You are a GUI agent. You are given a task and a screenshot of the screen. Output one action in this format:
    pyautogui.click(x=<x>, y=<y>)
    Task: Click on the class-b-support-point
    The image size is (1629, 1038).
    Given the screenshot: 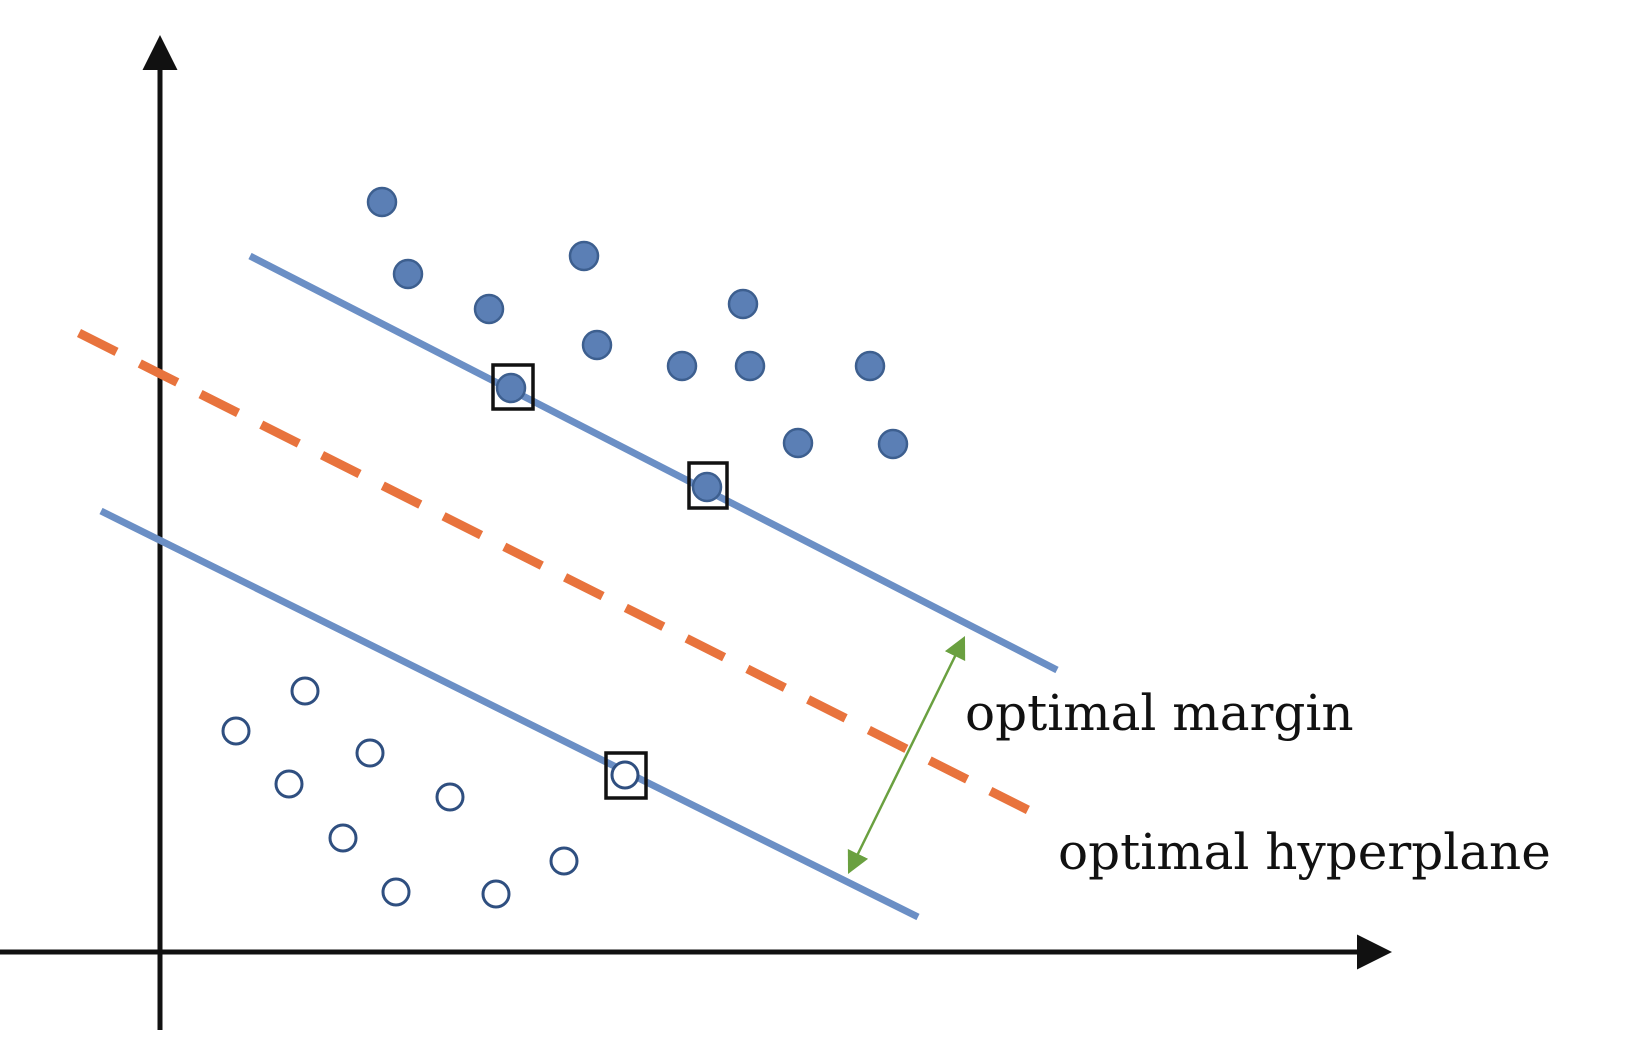 What is the action you would take?
    pyautogui.click(x=625, y=775)
    